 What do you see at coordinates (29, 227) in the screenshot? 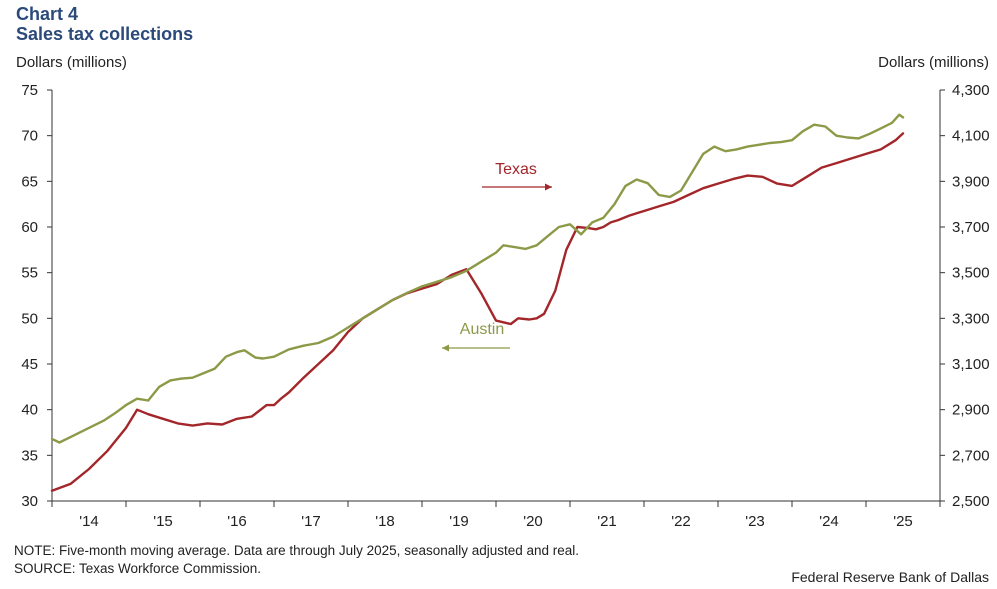
I see `left-tick-label: 60` at bounding box center [29, 227].